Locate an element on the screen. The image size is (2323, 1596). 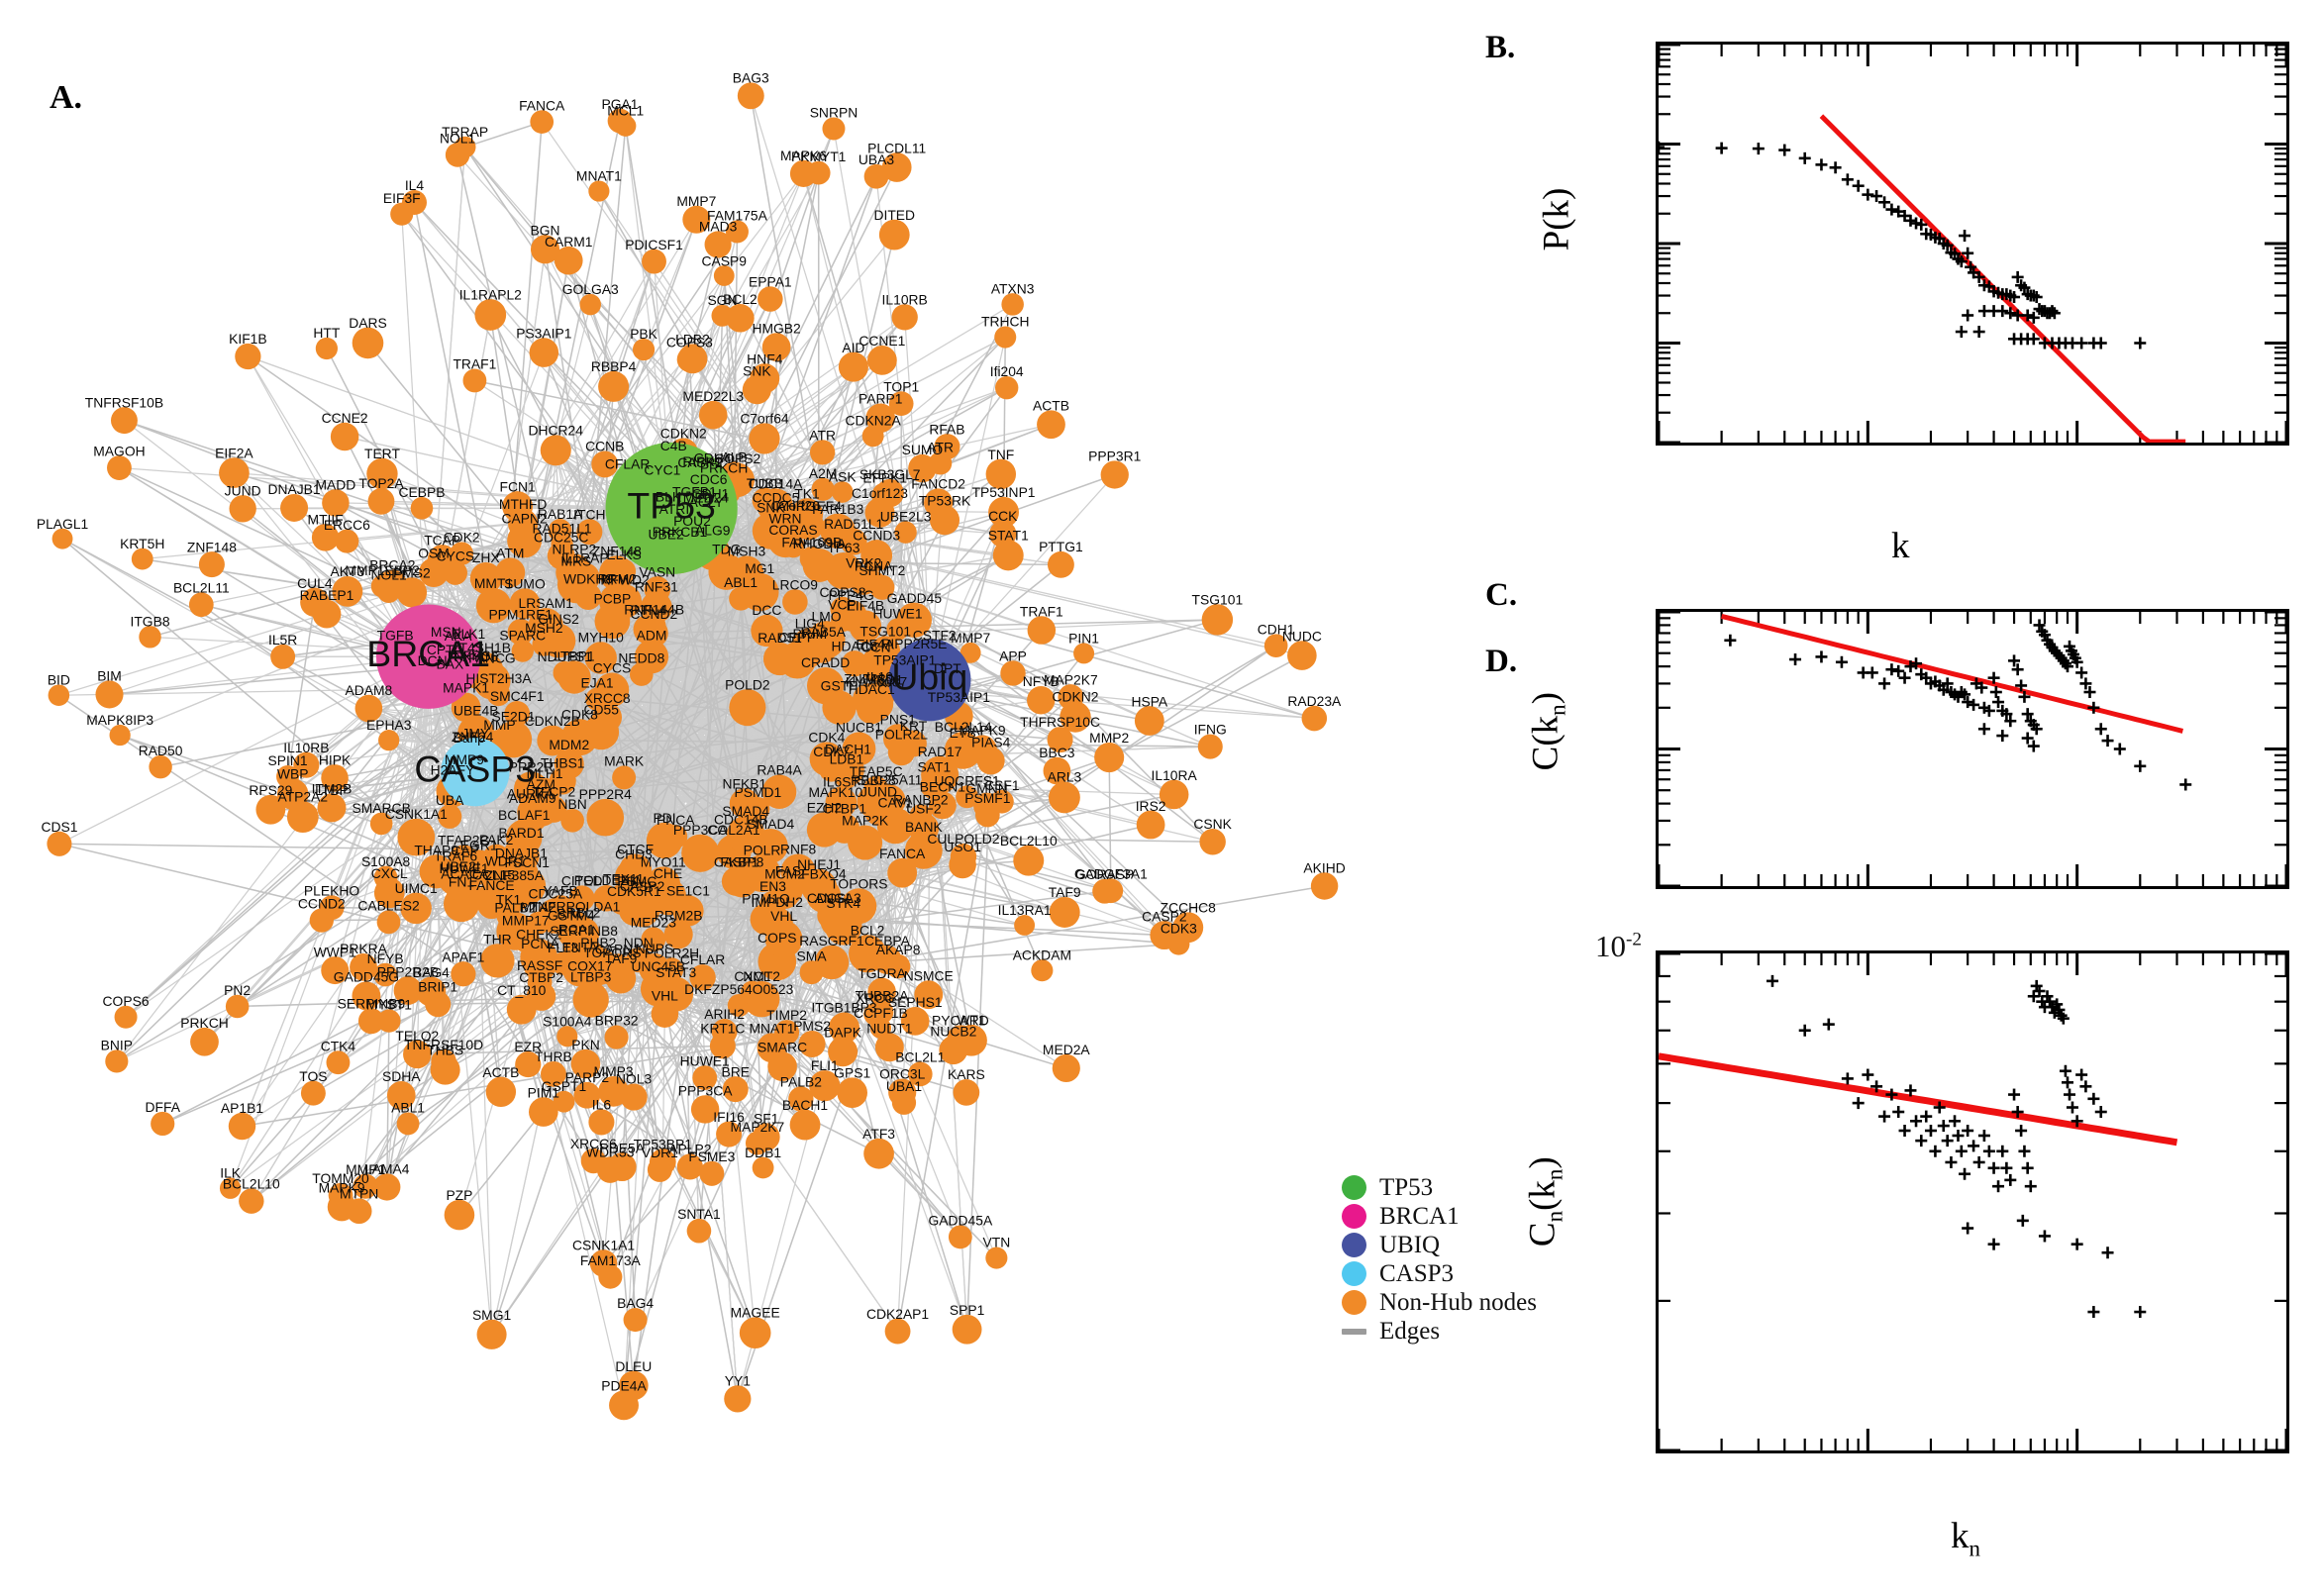
hub-node-tp53 is located at coordinates (671, 508).